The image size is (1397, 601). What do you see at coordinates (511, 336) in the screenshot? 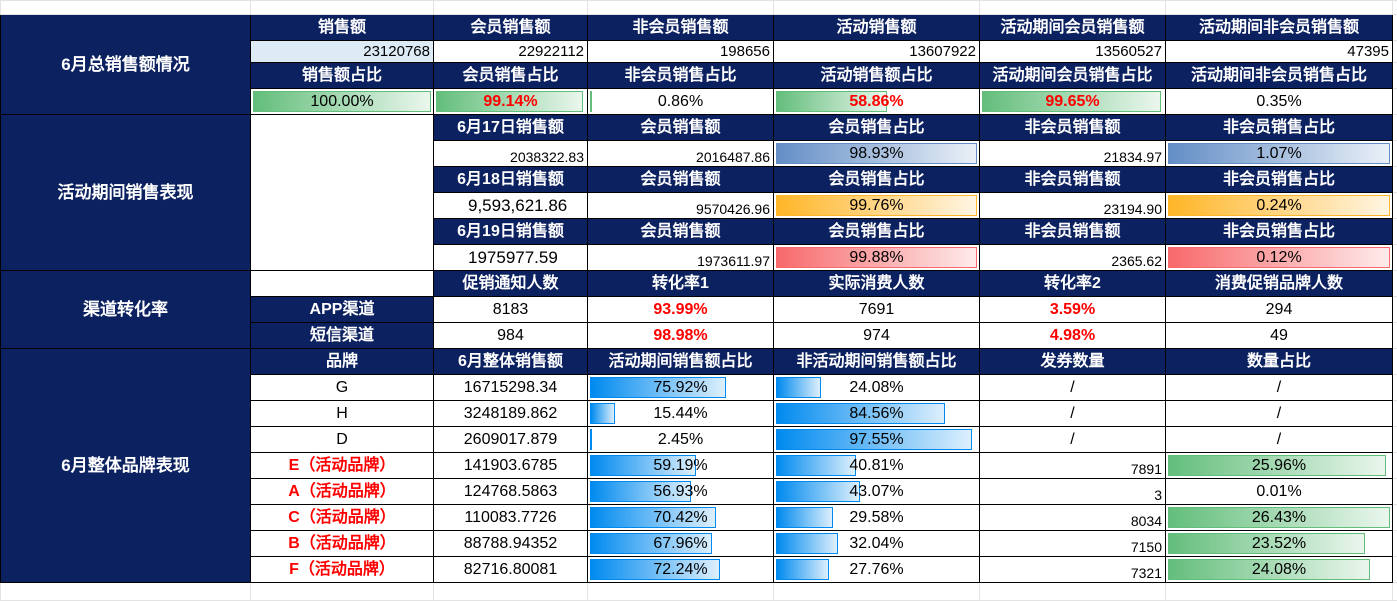
I see `channel-value: 984` at bounding box center [511, 336].